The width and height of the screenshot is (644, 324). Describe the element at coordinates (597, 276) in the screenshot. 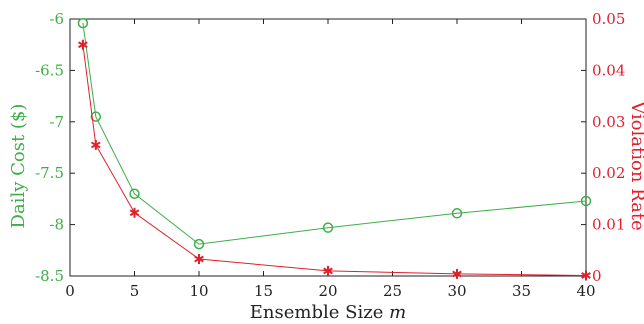

I see `right-tick-label: 0` at that location.